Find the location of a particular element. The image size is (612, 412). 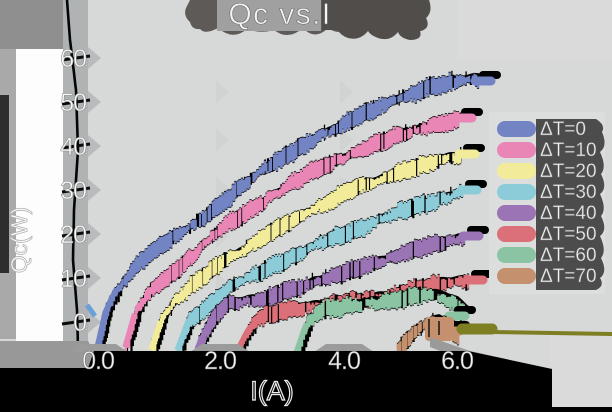

svg-text: 50 is located at coordinates (73, 103).